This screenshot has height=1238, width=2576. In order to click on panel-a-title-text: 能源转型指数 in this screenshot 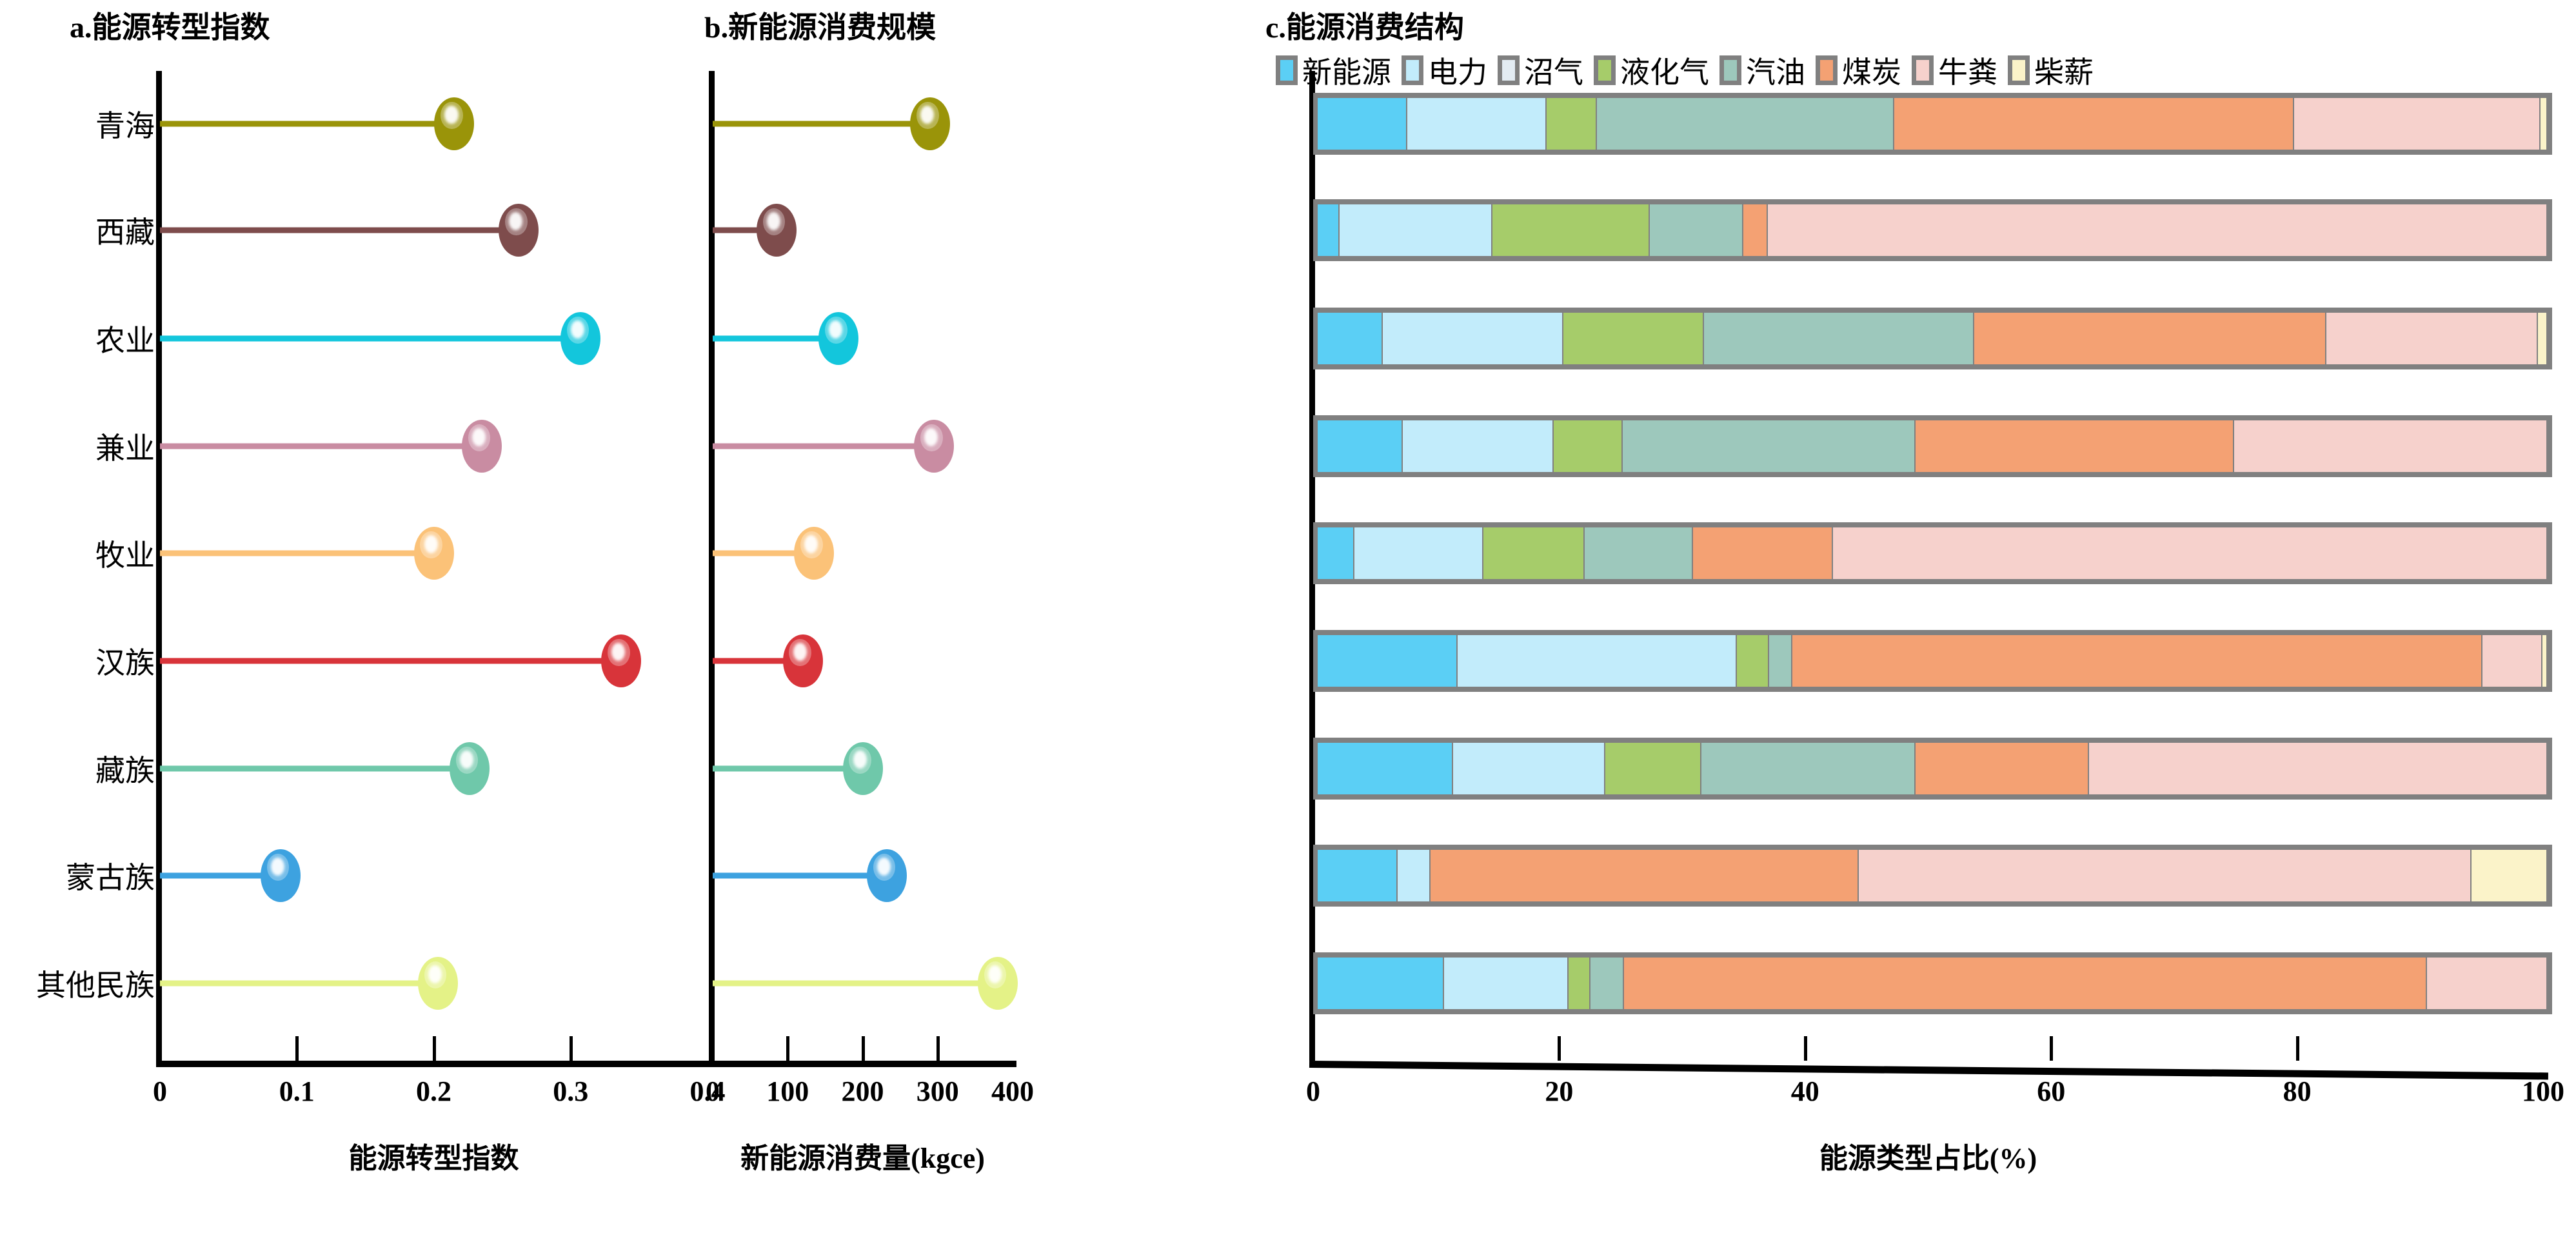, I will do `click(181, 27)`.